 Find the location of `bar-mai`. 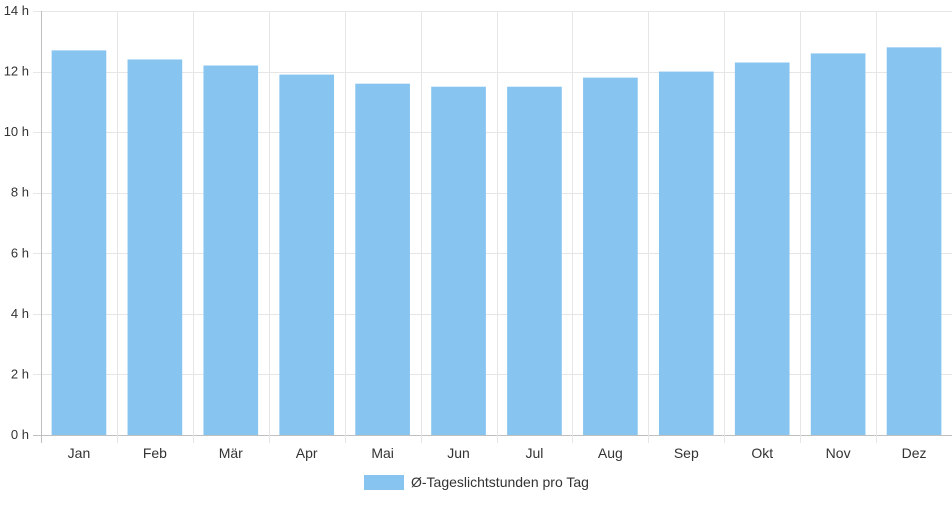

bar-mai is located at coordinates (382, 259).